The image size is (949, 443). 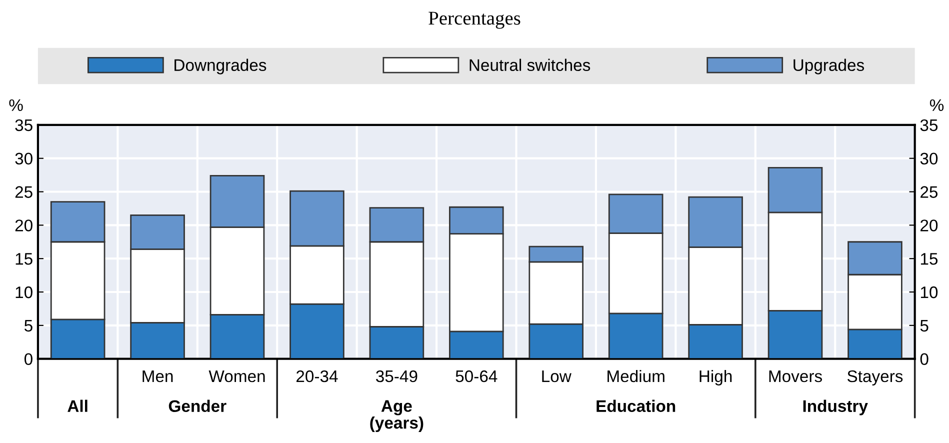 What do you see at coordinates (557, 376) in the screenshot?
I see `x-tick-label: Low` at bounding box center [557, 376].